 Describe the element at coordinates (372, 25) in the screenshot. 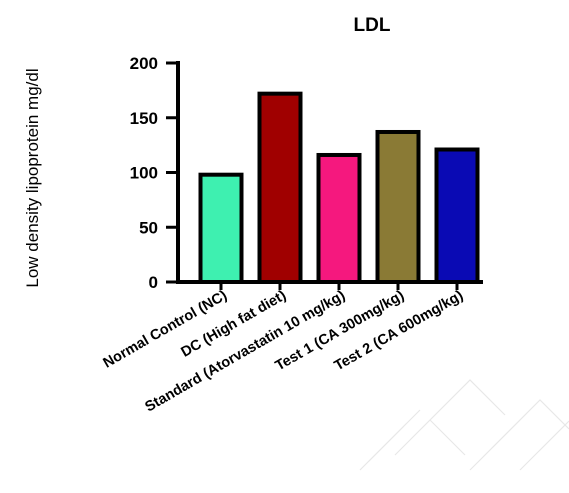

I see `chart-title: LDL` at that location.